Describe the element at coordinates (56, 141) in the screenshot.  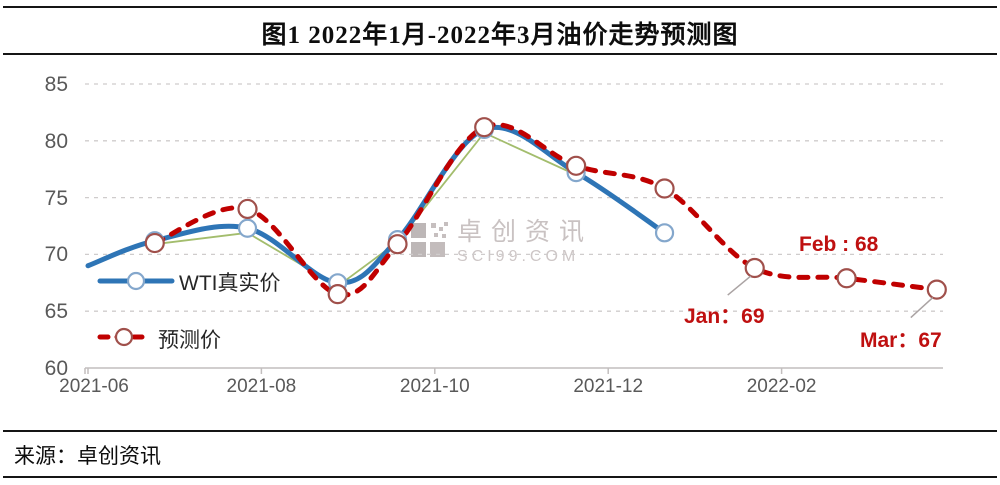
I see `y-axis-label-80: 80` at that location.